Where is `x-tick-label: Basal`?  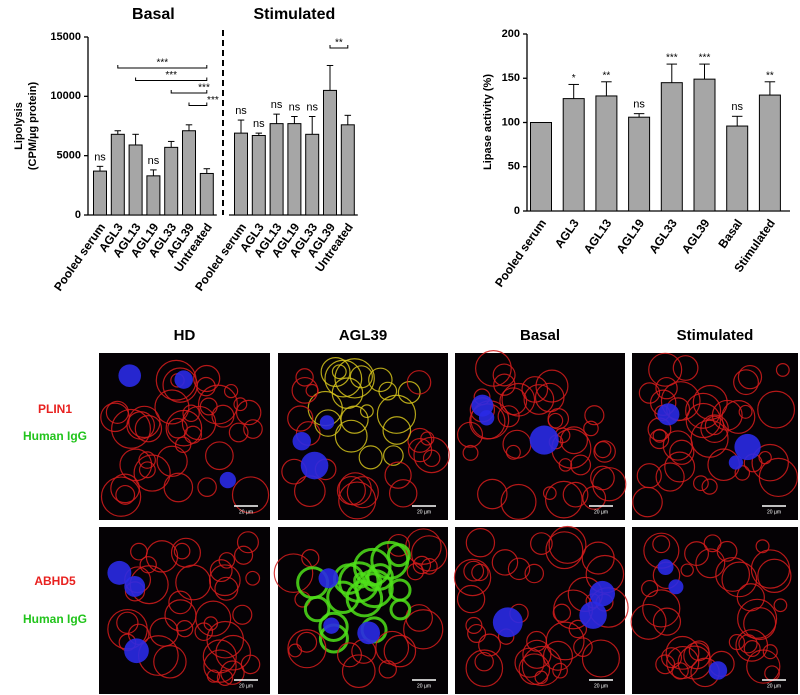 x-tick-label: Basal is located at coordinates (730, 234).